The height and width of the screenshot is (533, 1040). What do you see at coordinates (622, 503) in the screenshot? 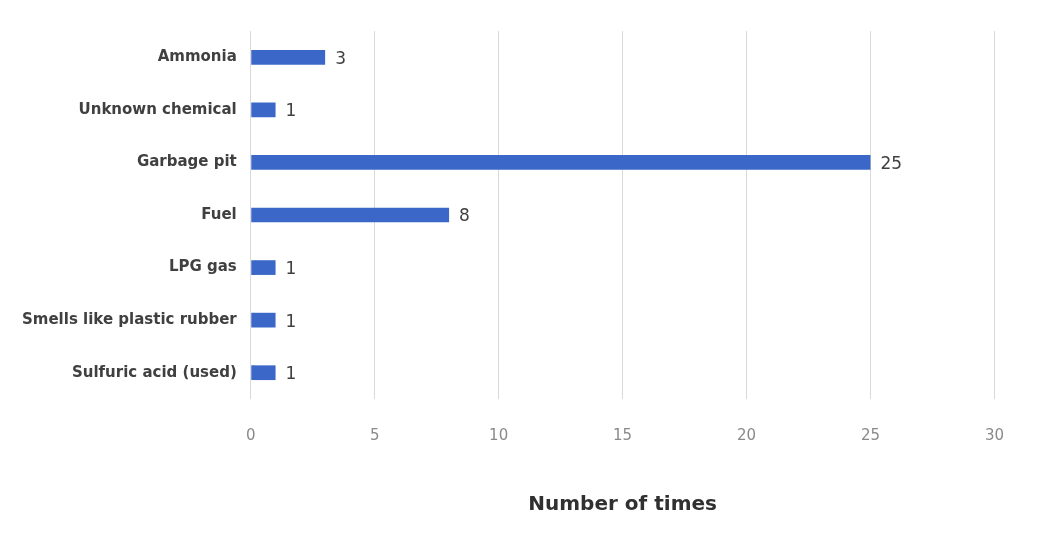
I see `x-axis-title: Number of times` at bounding box center [622, 503].